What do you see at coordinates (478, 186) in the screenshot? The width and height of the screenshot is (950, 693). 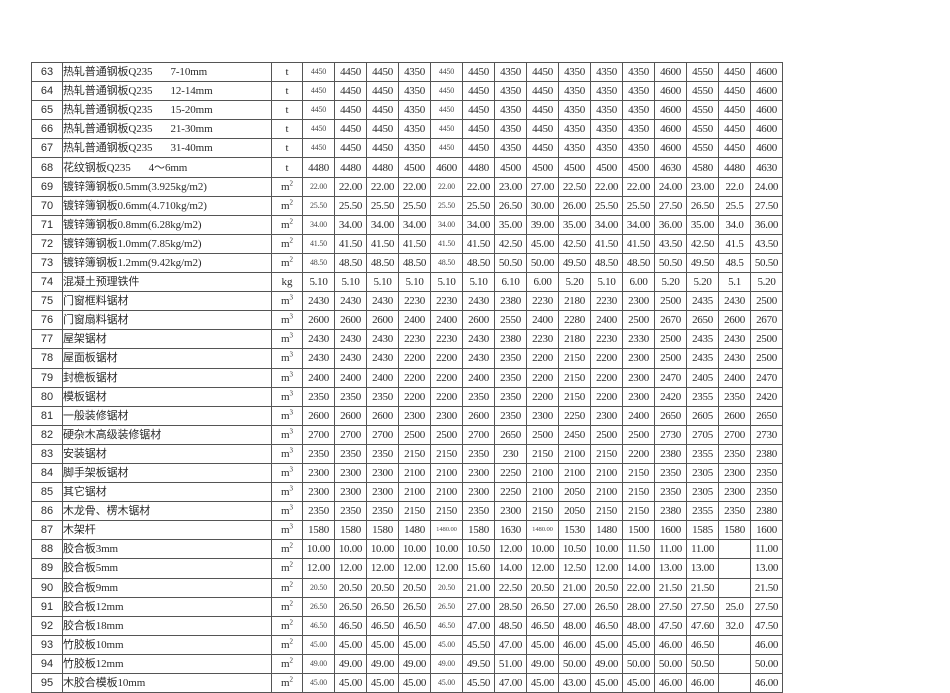 I see `price-cell: 22.00` at bounding box center [478, 186].